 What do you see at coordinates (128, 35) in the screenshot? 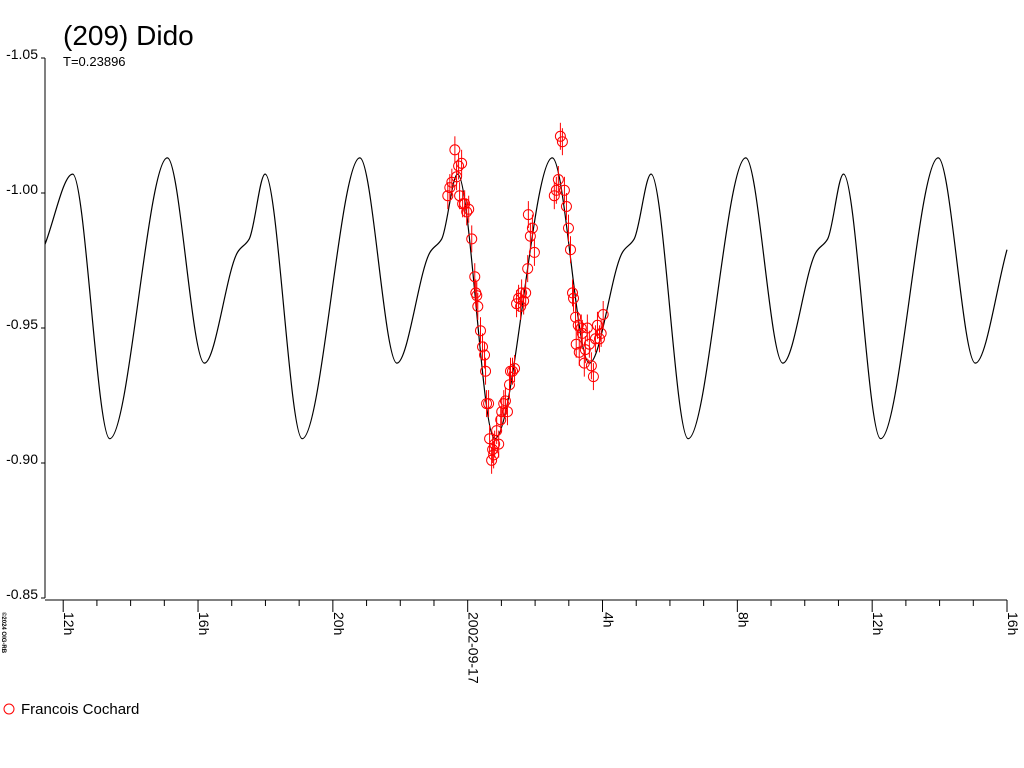
I see `chart-title: (209) Dido` at bounding box center [128, 35].